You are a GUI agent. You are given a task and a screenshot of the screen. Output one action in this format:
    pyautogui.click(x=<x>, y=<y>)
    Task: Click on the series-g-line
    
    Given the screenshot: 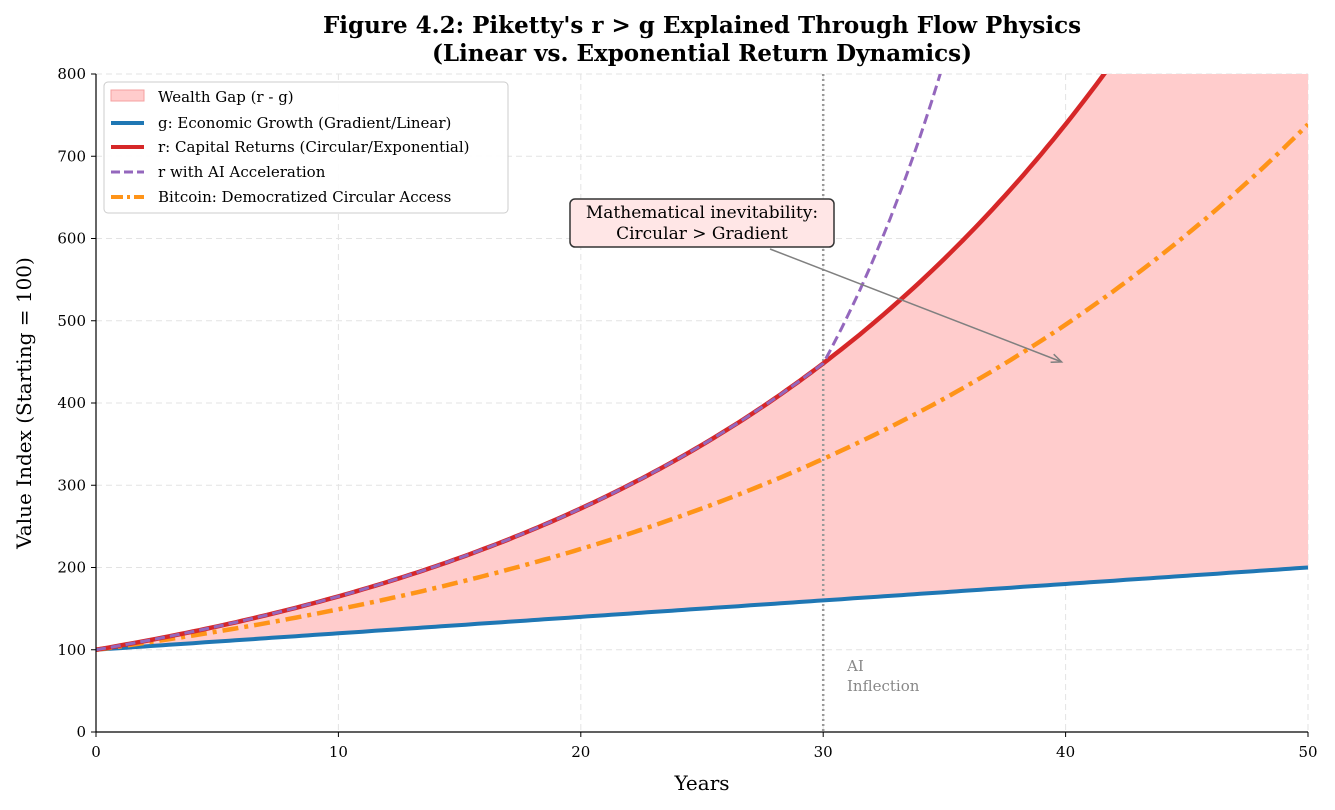 What is the action you would take?
    pyautogui.click(x=702, y=608)
    